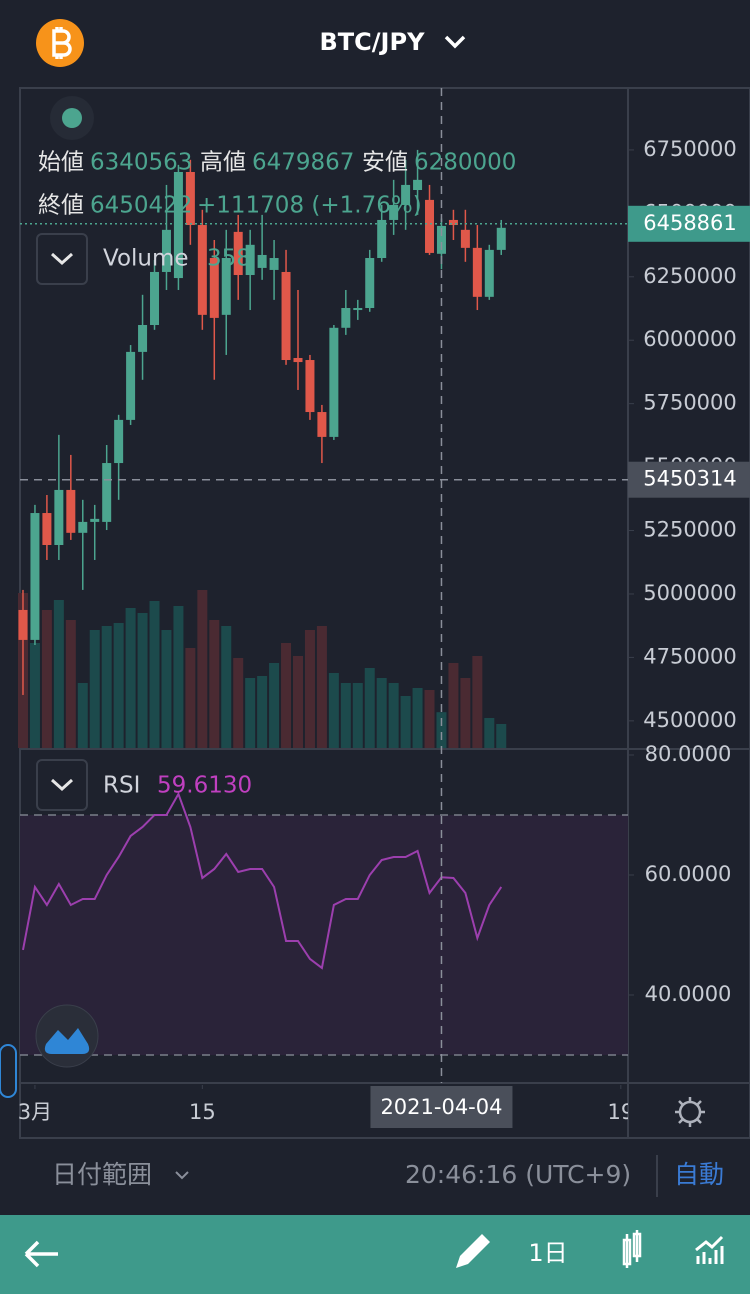  What do you see at coordinates (146, 259) in the screenshot?
I see `volume-legend: Volume` at bounding box center [146, 259].